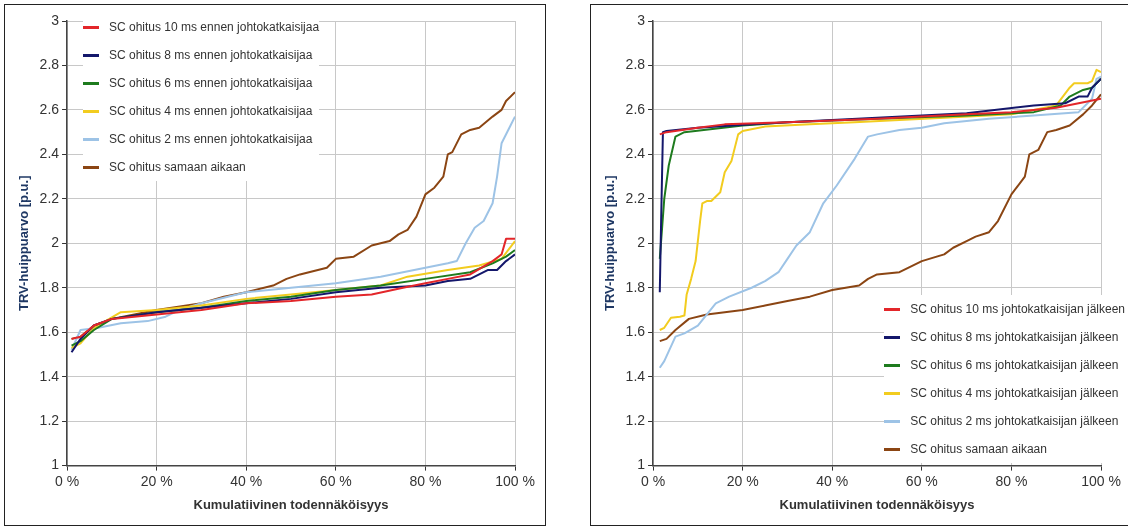 Image resolution: width=1128 pixels, height=532 pixels. I want to click on legend-label: SC ohitus 8 ms ennen johtokatkaisijaa, so click(211, 55).